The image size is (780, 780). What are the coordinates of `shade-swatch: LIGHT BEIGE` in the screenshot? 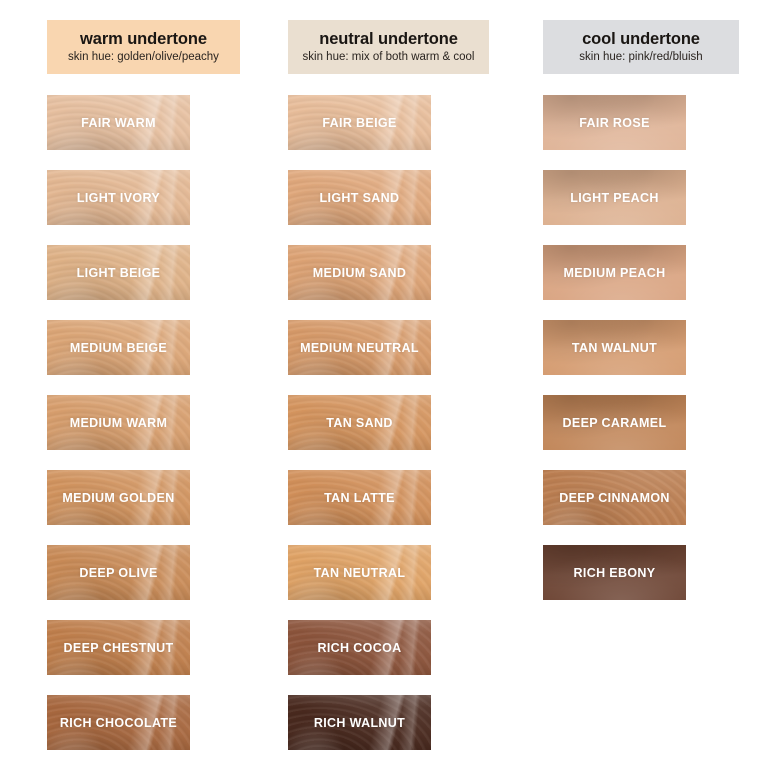 It's located at (118, 272).